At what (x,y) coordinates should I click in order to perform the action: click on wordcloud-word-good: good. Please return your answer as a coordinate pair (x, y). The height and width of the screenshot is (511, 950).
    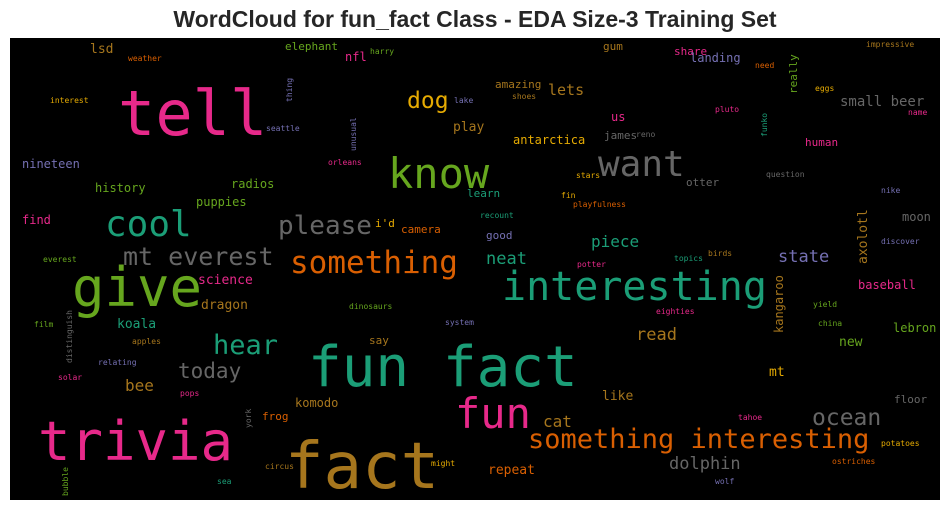
    Looking at the image, I should click on (499, 235).